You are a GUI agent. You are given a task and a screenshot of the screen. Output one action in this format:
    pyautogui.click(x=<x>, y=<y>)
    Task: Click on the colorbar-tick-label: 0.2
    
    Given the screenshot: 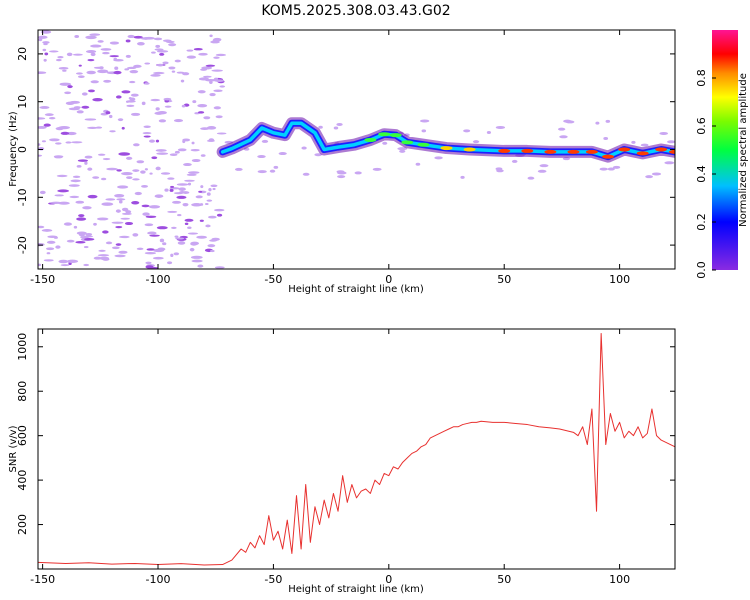 What is the action you would take?
    pyautogui.click(x=701, y=222)
    